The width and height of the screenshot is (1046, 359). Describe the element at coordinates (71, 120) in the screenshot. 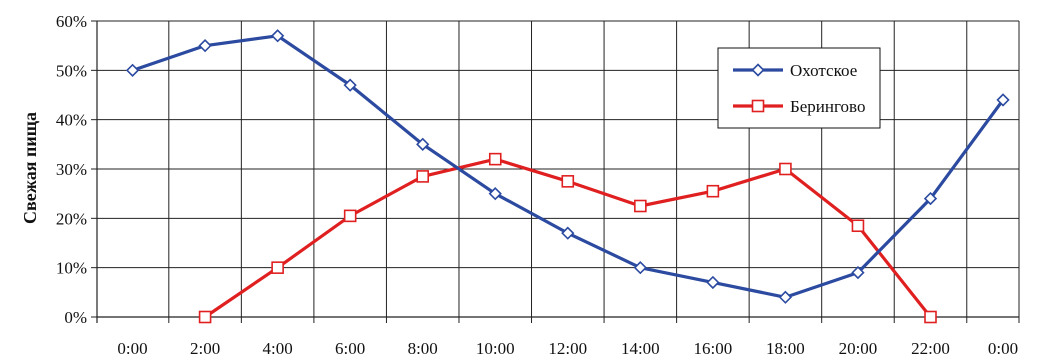

I see `y-tick-label: 40%` at that location.